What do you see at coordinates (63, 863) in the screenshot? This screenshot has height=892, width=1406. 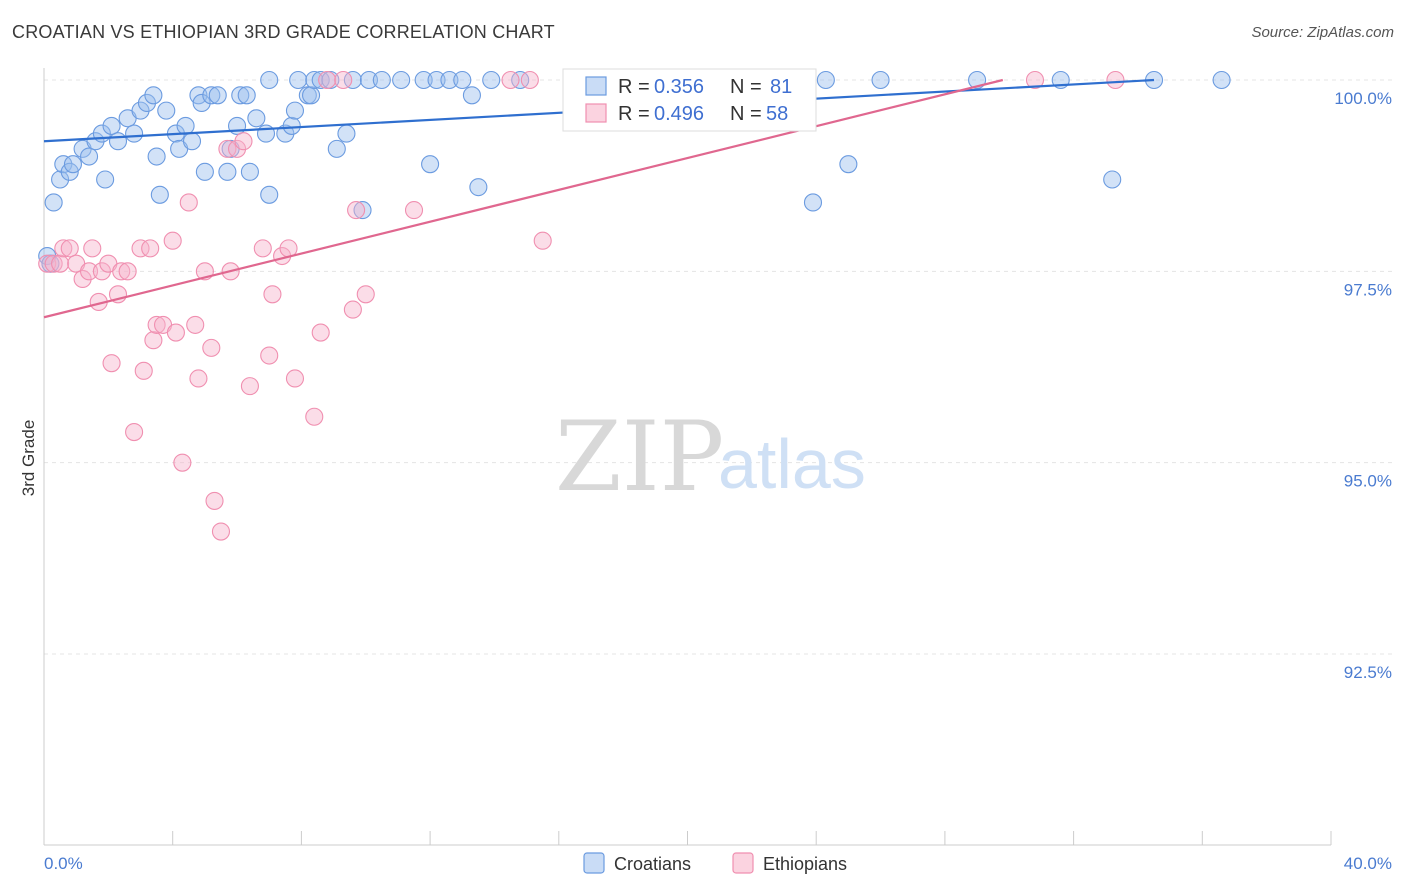 I see `x-tick-label-min: 0.0%` at bounding box center [63, 863].